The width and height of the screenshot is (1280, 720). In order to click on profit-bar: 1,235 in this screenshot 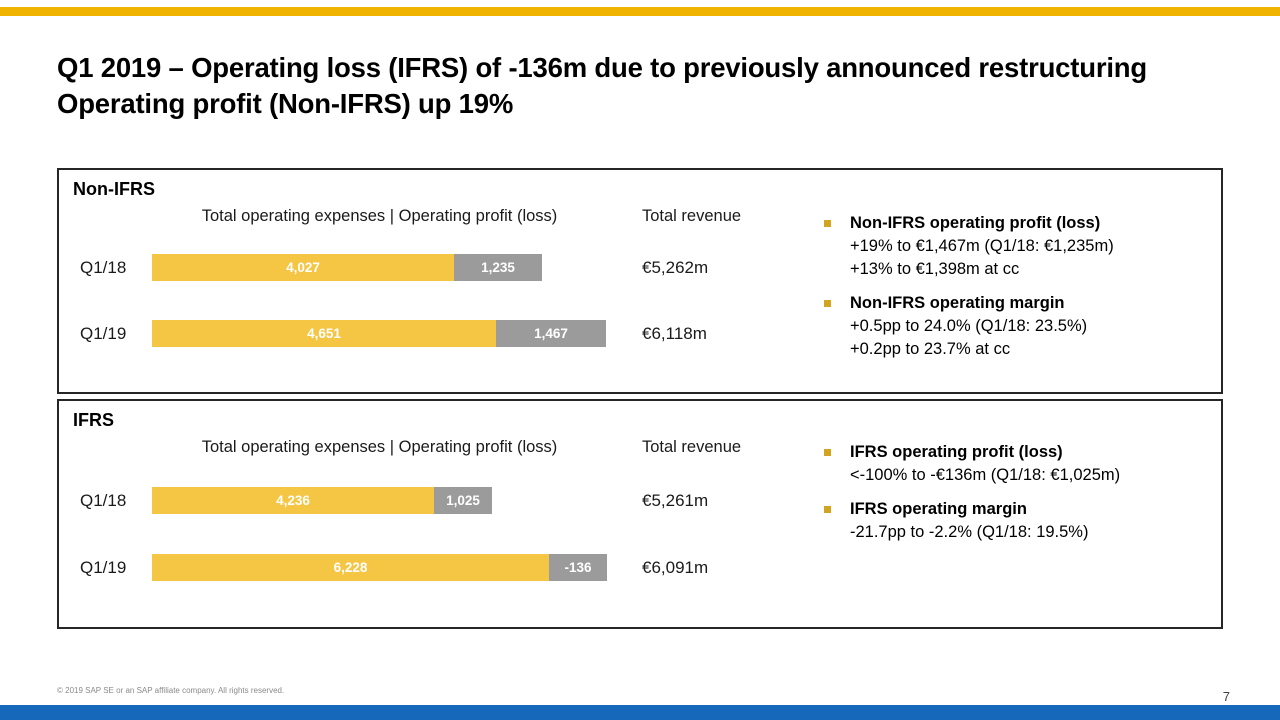, I will do `click(498, 267)`.